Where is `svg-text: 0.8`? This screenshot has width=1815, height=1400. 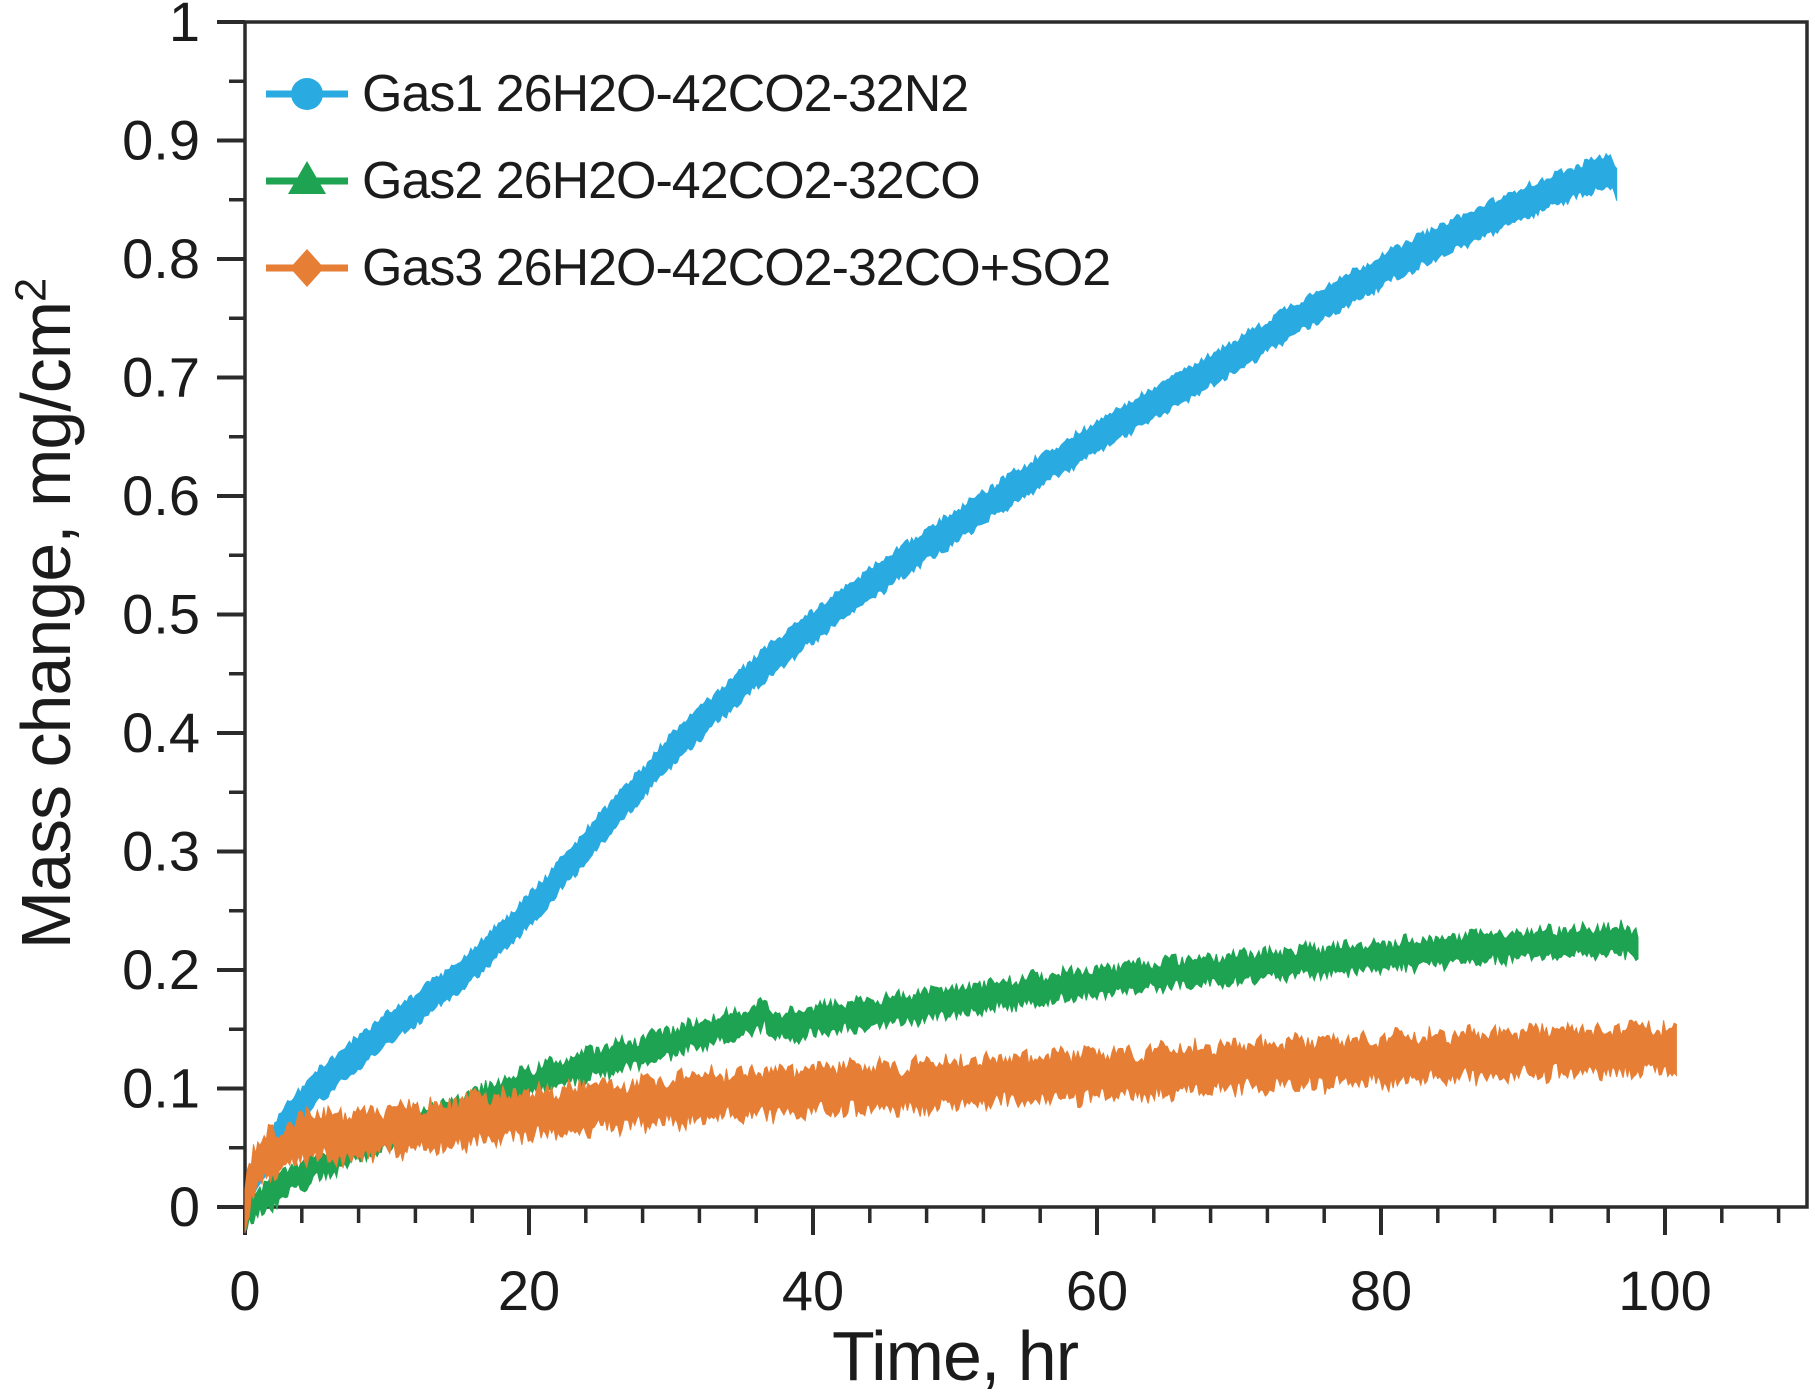
svg-text: 0.8 is located at coordinates (161, 258).